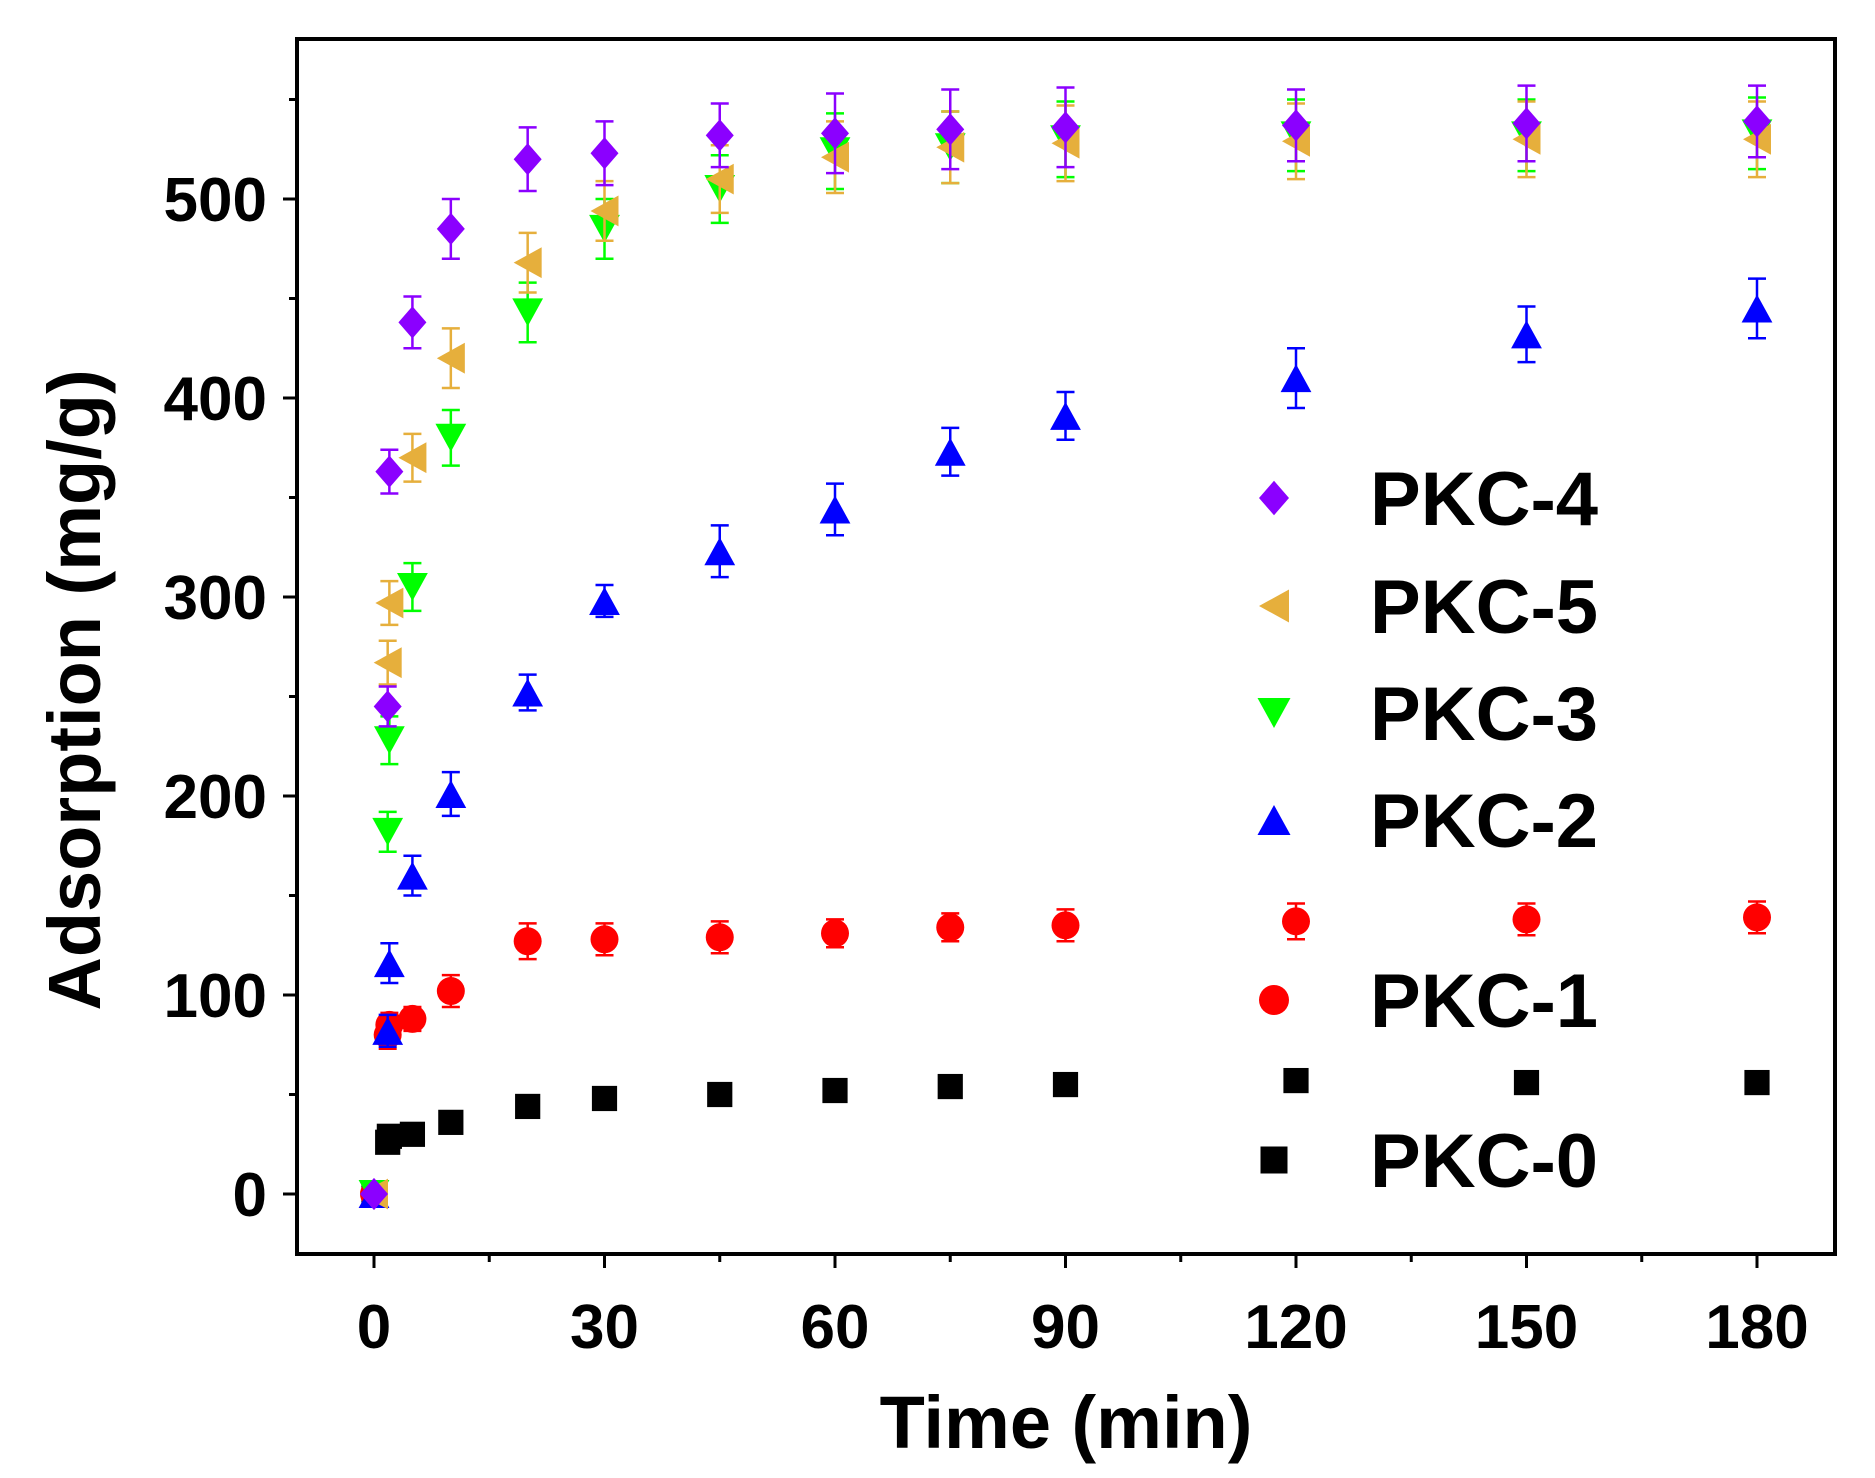 The image size is (1875, 1478). Describe the element at coordinates (74, 689) in the screenshot. I see `y-axis-title: Adsorption (mg/g)` at that location.